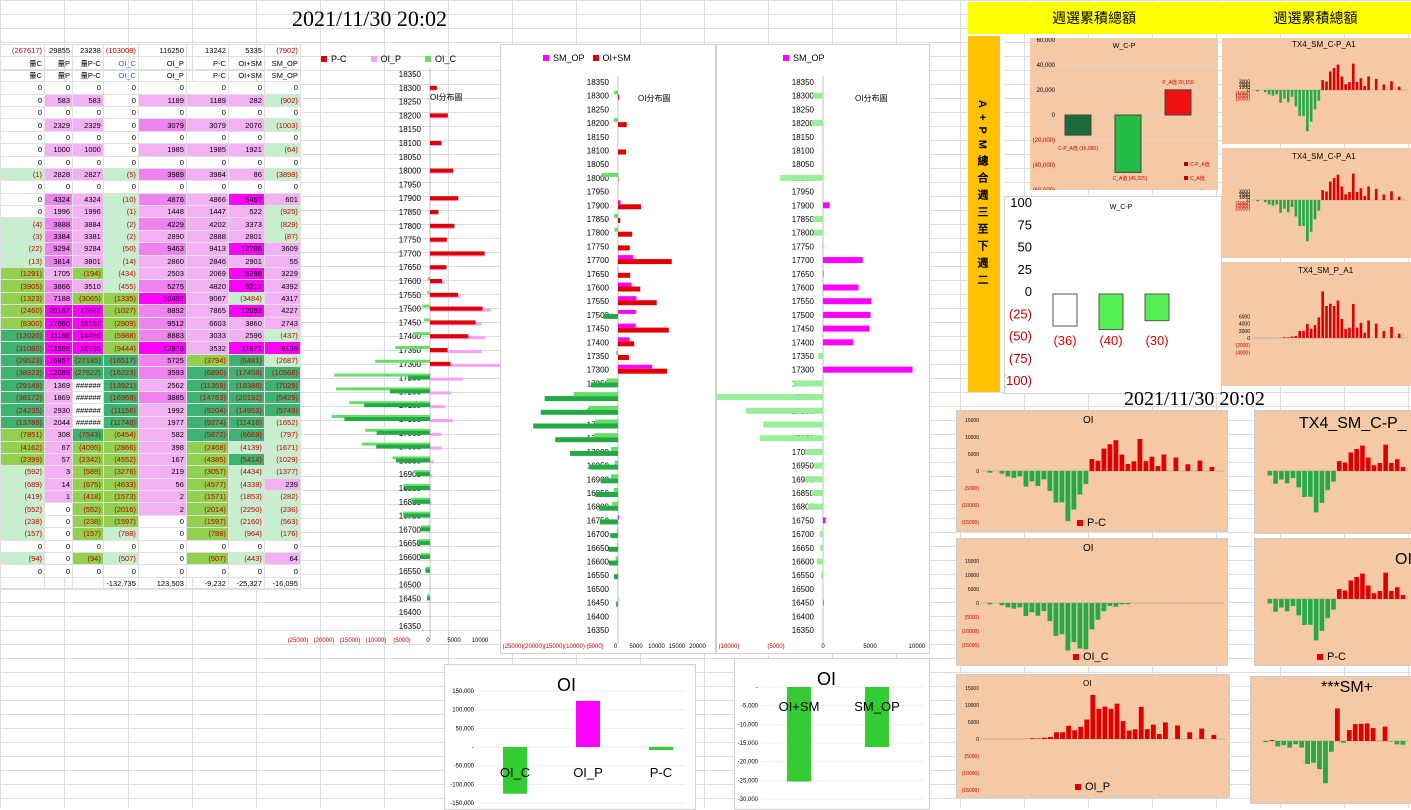  I want to click on table-cell: OI+SM, so click(246, 63).